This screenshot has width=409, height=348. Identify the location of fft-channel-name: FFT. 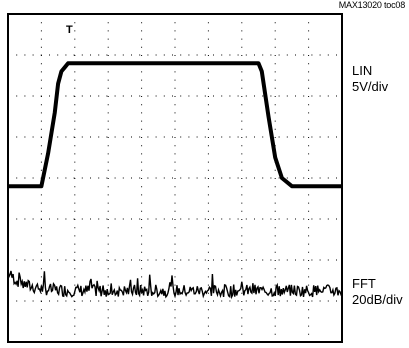
(364, 283).